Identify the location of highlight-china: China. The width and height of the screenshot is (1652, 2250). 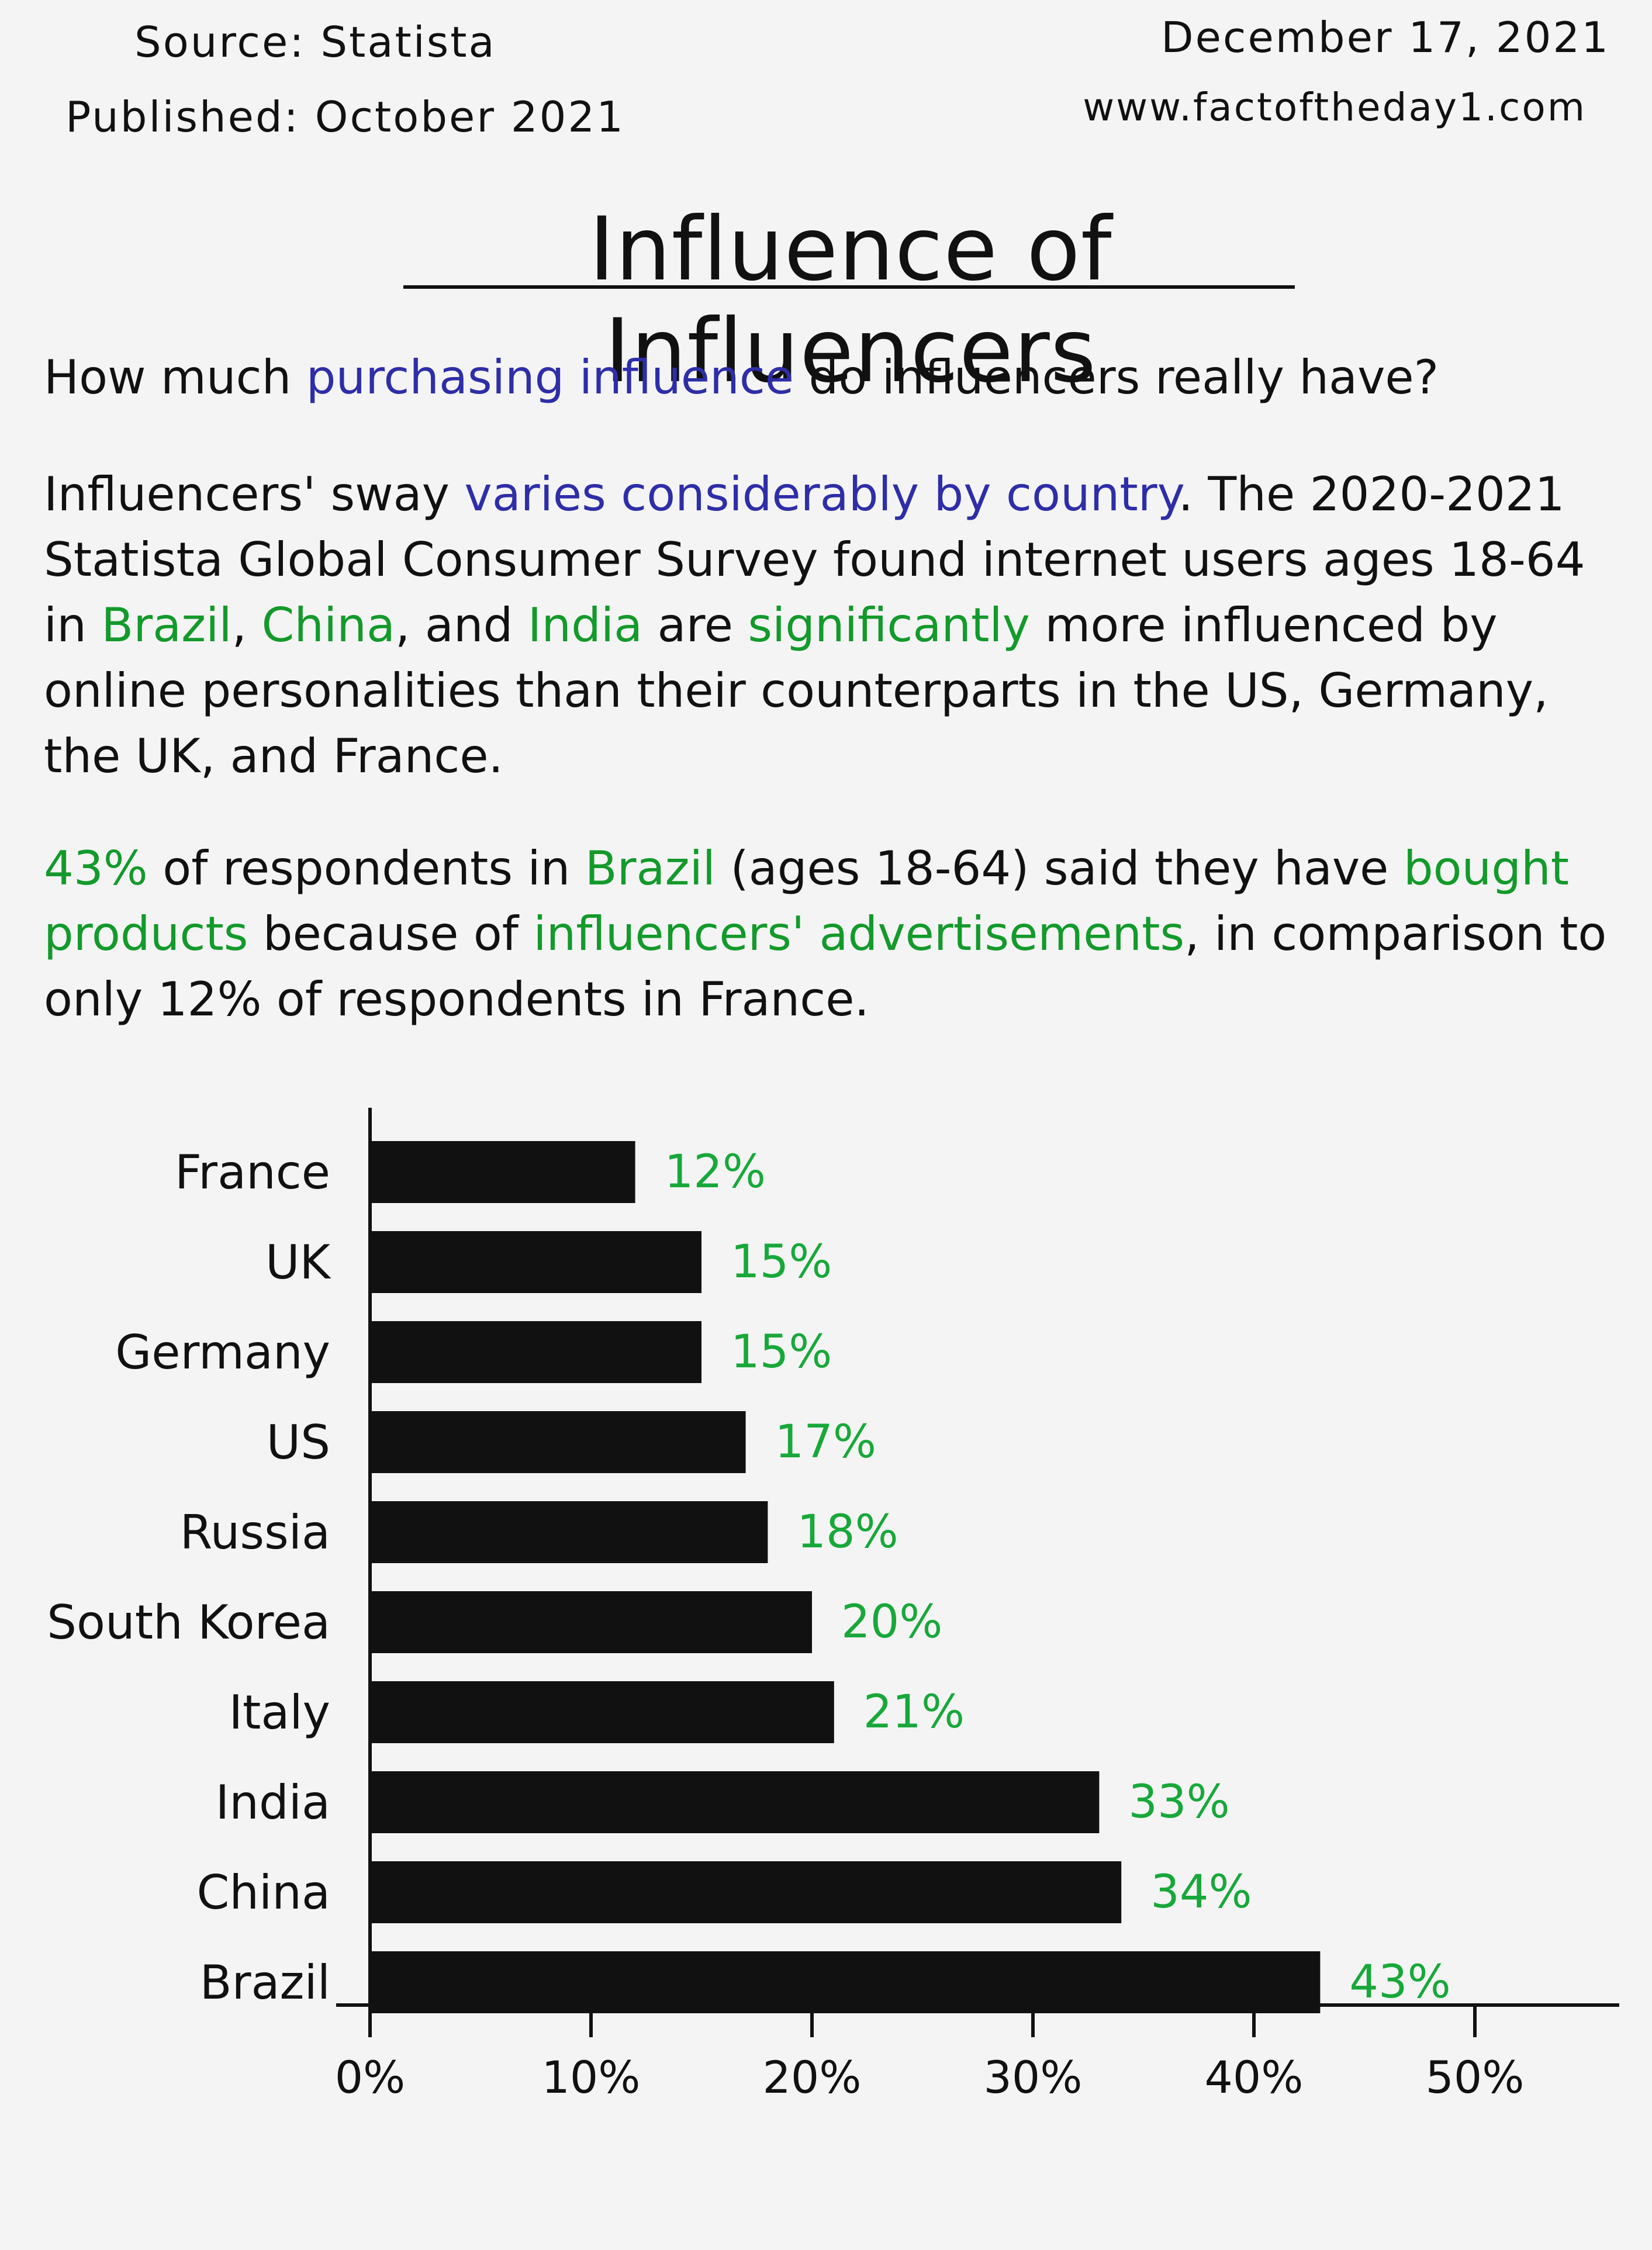
(328, 625).